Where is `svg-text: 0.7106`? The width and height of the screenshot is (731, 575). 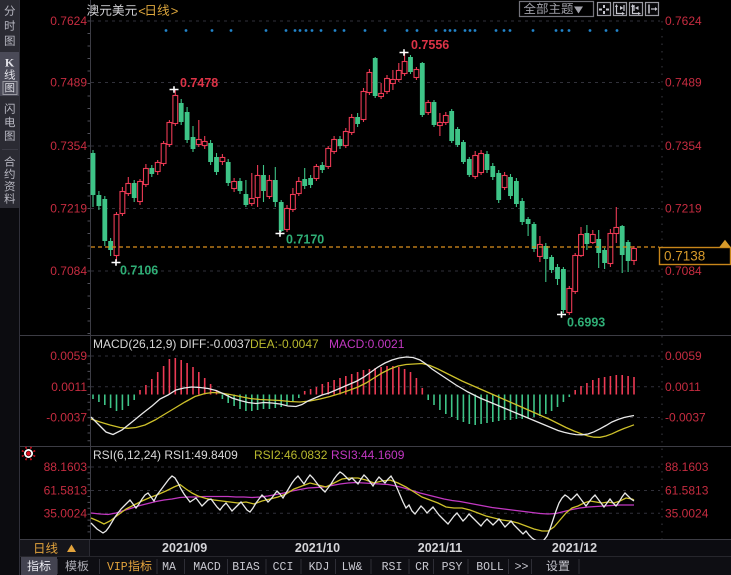
svg-text: 0.7106 is located at coordinates (139, 271).